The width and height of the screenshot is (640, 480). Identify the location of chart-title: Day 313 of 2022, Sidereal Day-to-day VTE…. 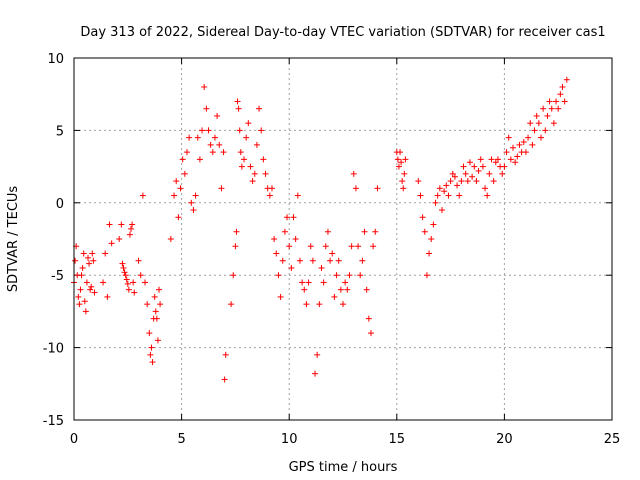
(342, 32).